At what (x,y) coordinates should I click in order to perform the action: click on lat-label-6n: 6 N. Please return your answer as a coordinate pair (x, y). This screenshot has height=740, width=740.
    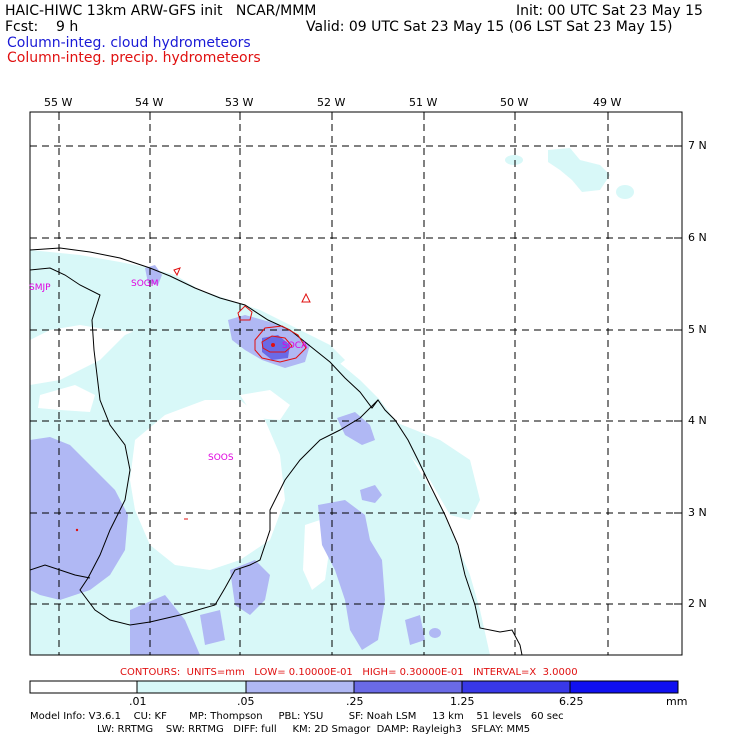
    Looking at the image, I should click on (697, 237).